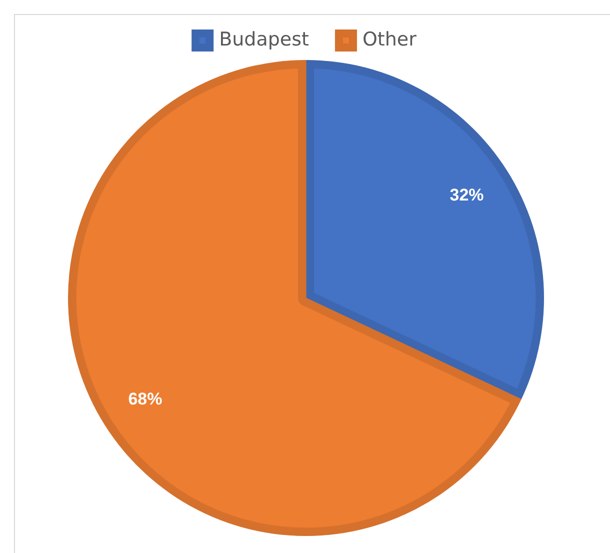 The image size is (610, 553). Describe the element at coordinates (145, 399) in the screenshot. I see `data-label: 68%` at that location.